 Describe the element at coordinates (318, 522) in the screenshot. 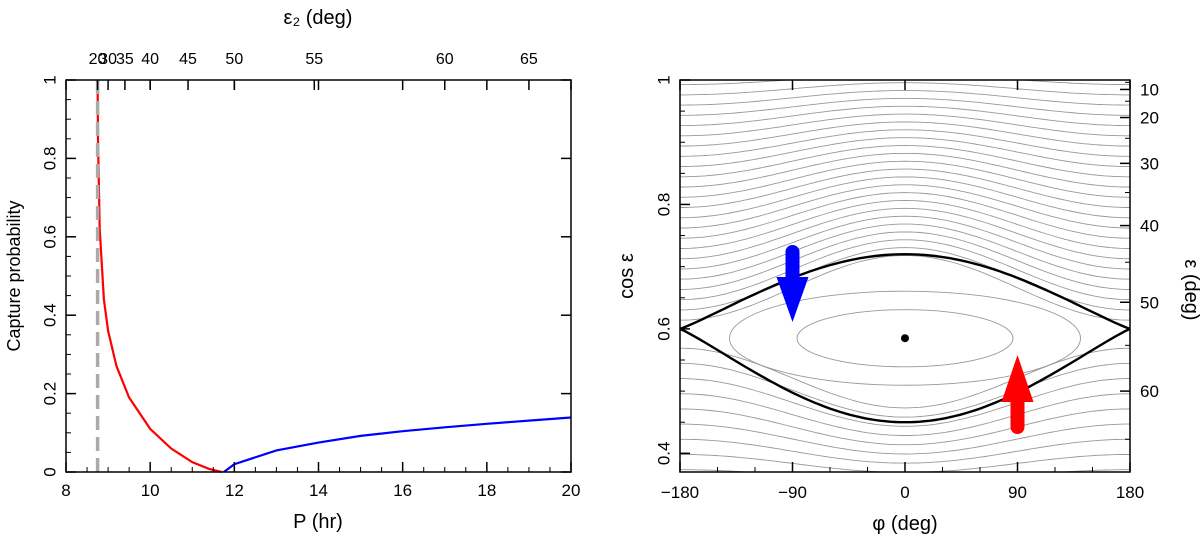

I see `left-x-axis-label: P (hr)` at that location.